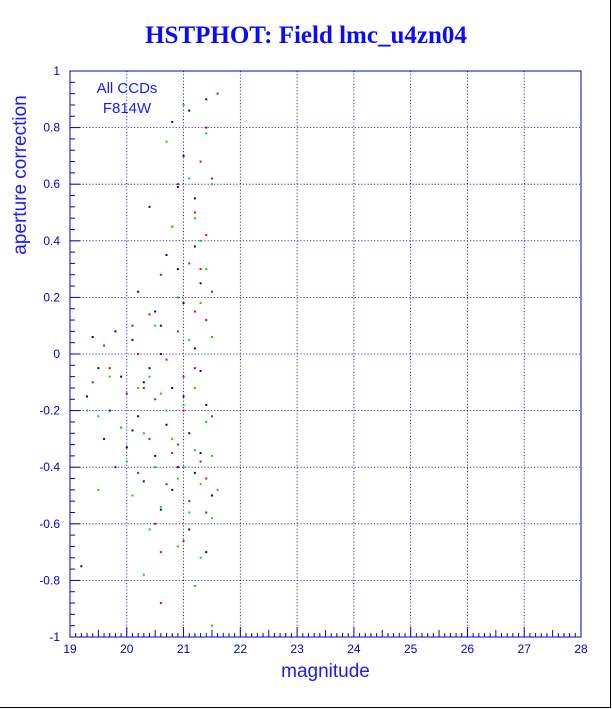  I want to click on y-axis-label: aperture correction, so click(20, 174).